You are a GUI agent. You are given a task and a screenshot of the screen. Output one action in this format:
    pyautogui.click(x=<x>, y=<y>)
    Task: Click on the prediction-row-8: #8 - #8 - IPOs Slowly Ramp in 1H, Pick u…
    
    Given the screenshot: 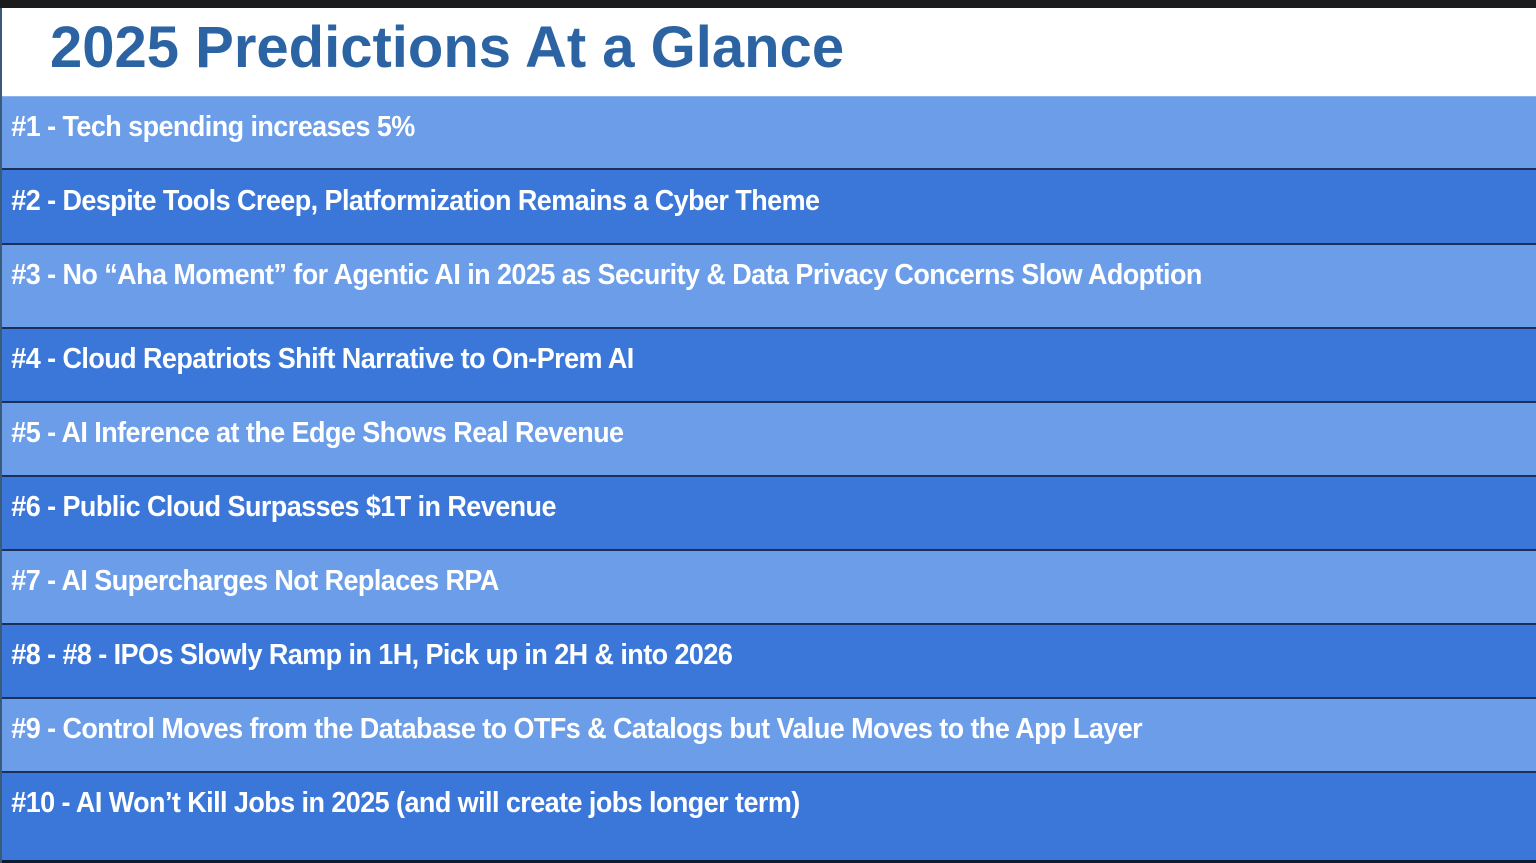 What is the action you would take?
    pyautogui.click(x=769, y=662)
    